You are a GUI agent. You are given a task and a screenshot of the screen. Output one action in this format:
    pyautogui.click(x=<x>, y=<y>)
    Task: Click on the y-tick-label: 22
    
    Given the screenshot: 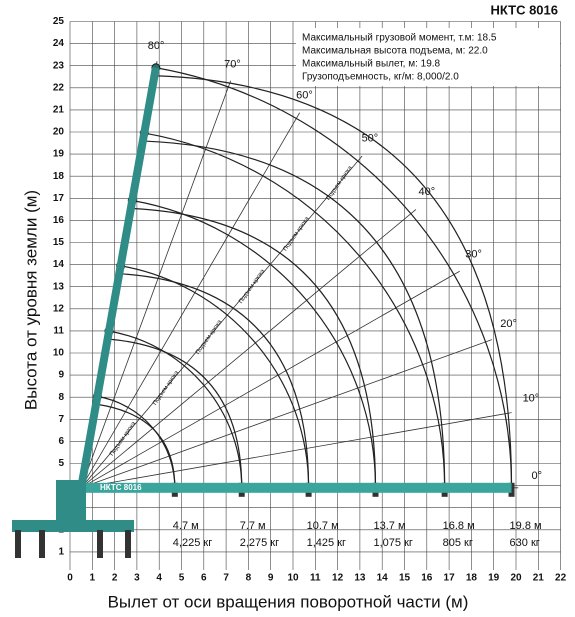 What is the action you would take?
    pyautogui.click(x=59, y=87)
    